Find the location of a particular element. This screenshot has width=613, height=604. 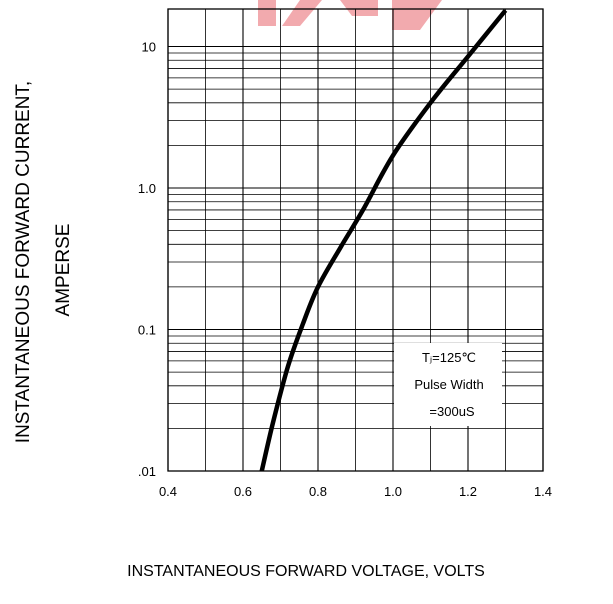

y-tick-label: 1.0 is located at coordinates (147, 188).